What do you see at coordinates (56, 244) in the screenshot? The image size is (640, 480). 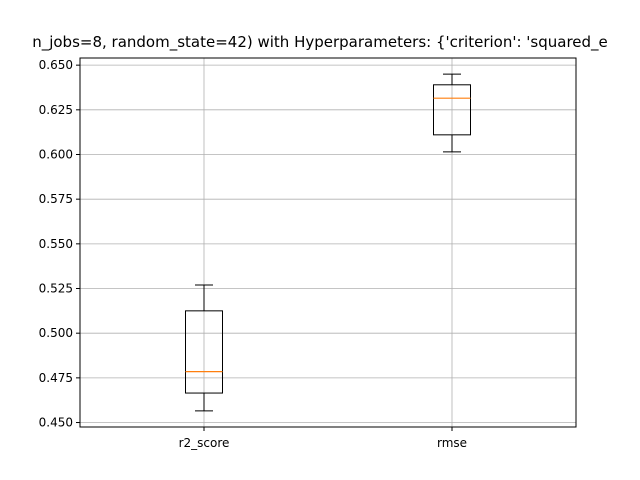 I see `y-tick-label: 0.550` at bounding box center [56, 244].